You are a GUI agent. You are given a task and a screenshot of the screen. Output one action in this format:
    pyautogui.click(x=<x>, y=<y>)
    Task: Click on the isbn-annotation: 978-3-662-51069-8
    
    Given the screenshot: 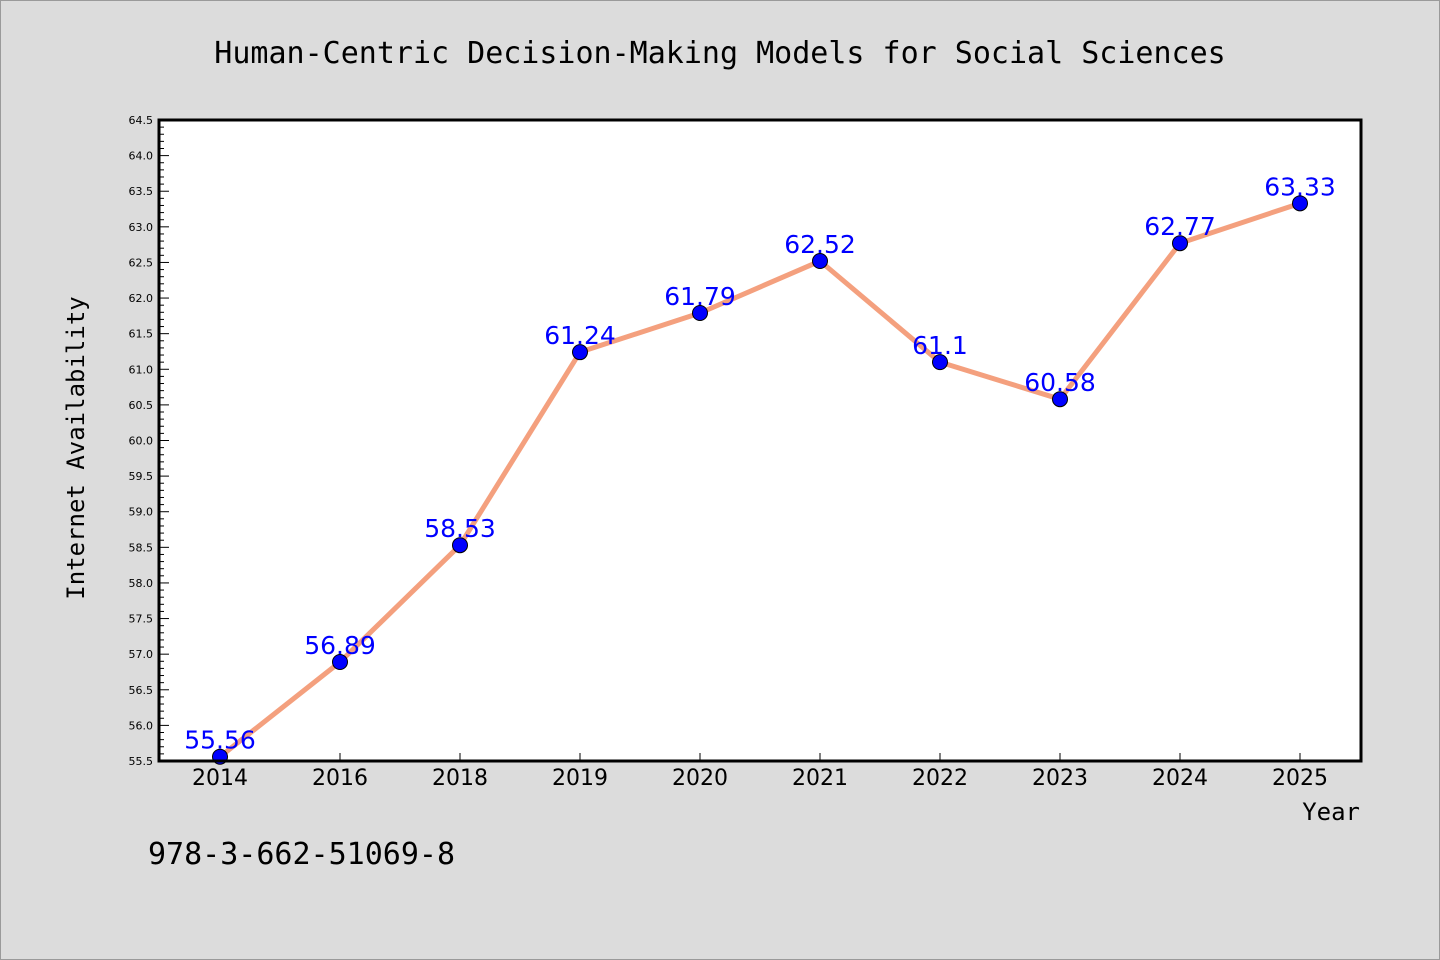 What is the action you would take?
    pyautogui.click(x=301, y=854)
    